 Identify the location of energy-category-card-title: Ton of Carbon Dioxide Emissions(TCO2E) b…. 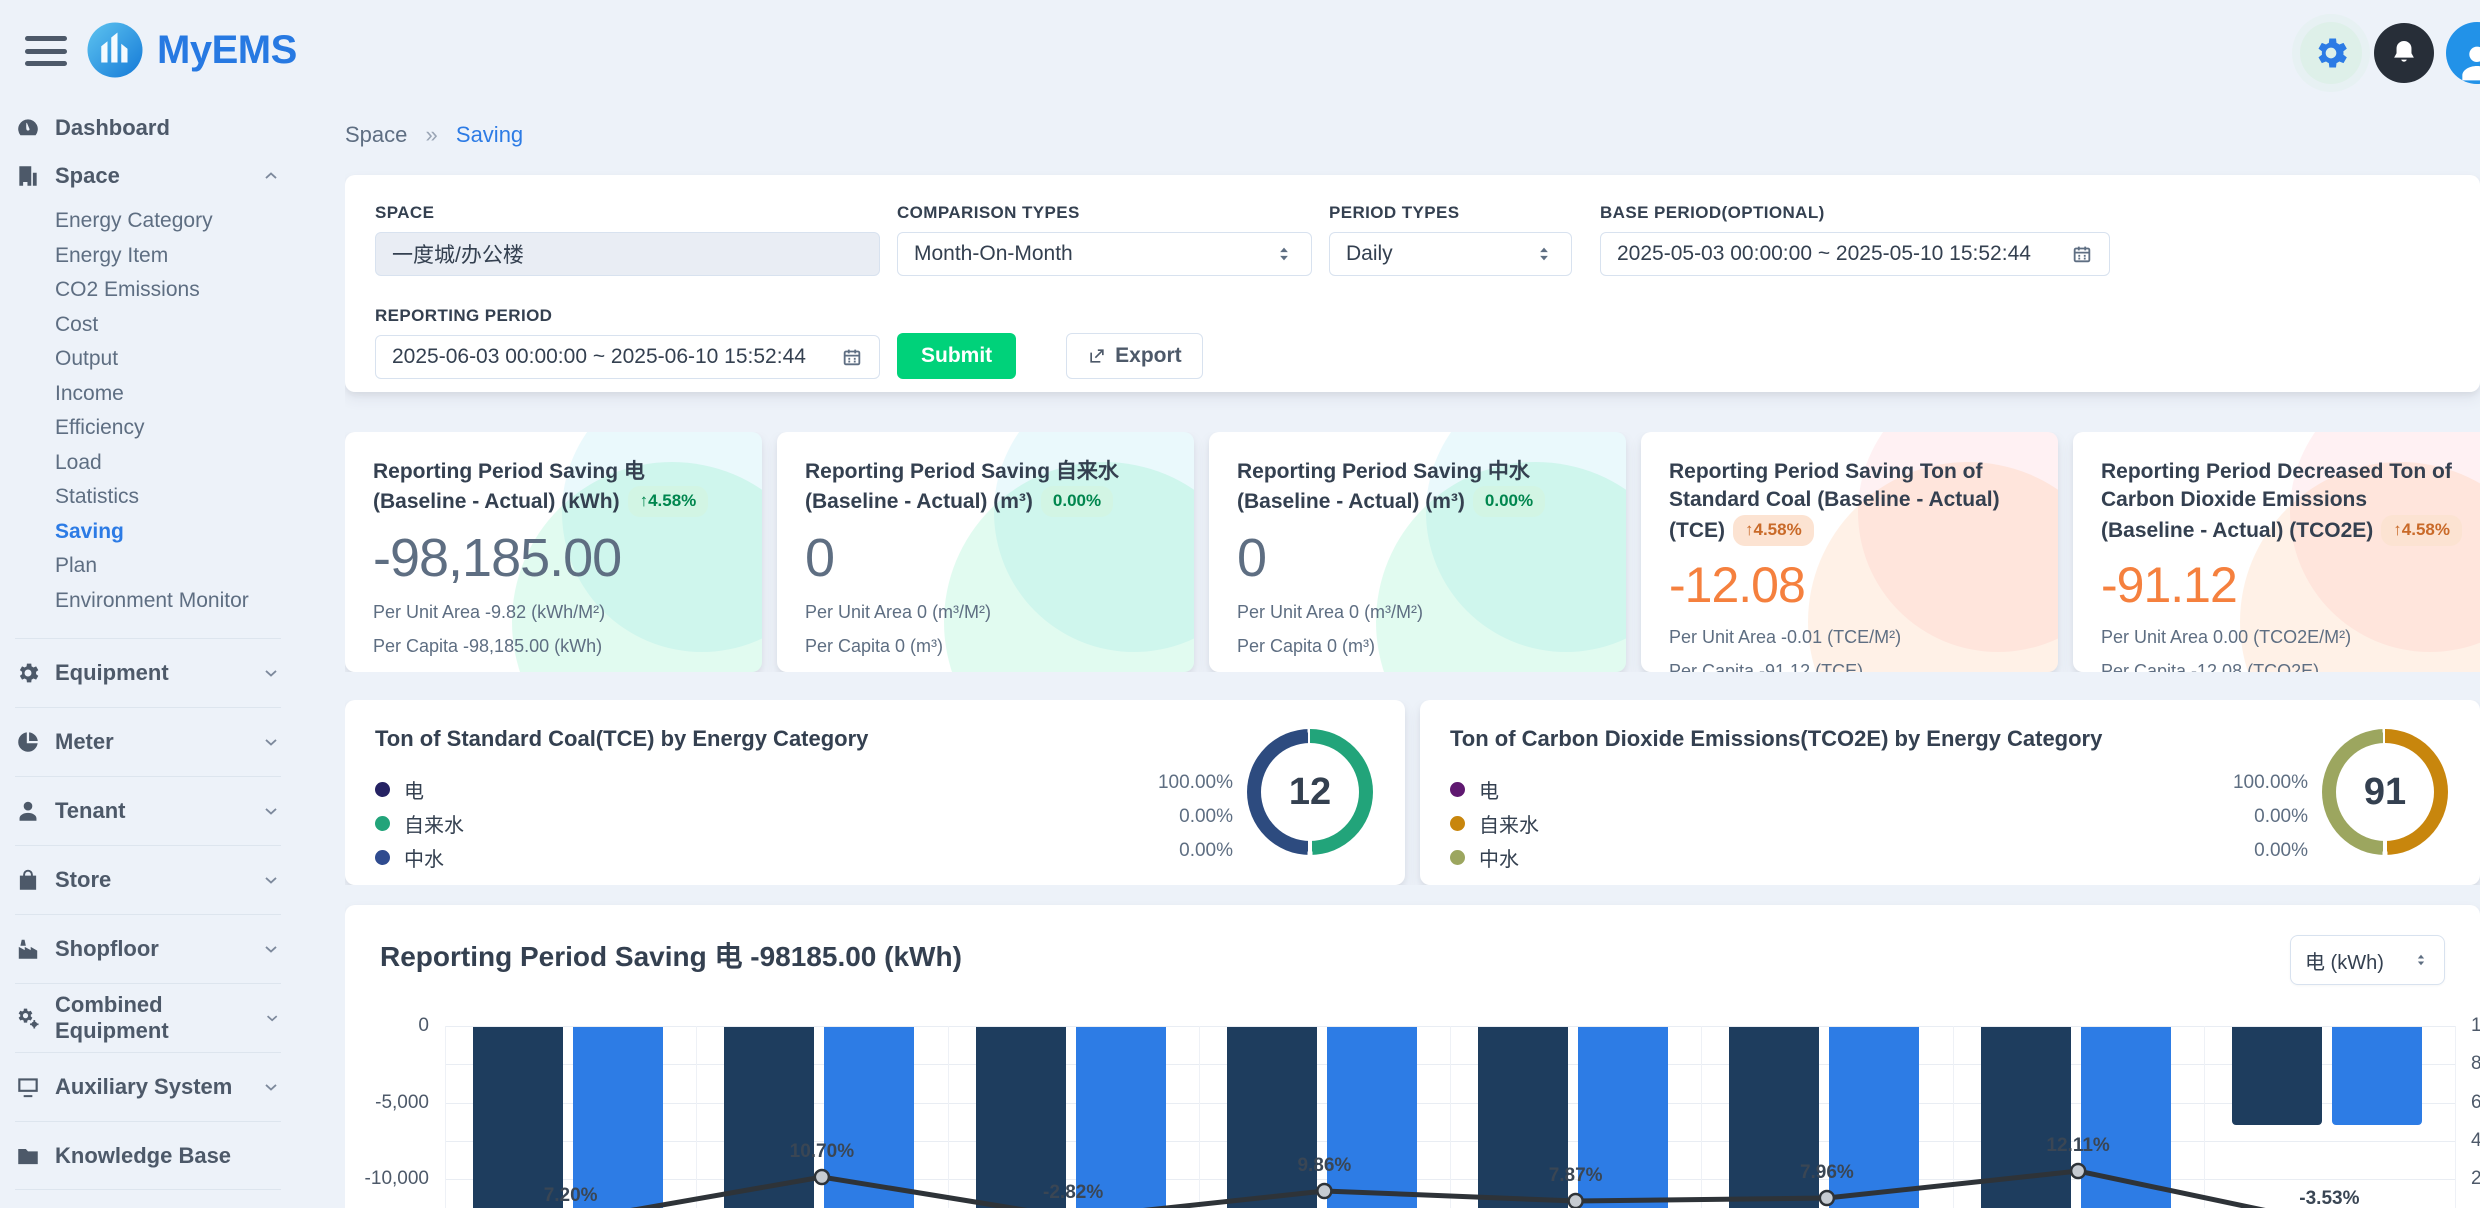
(1776, 738).